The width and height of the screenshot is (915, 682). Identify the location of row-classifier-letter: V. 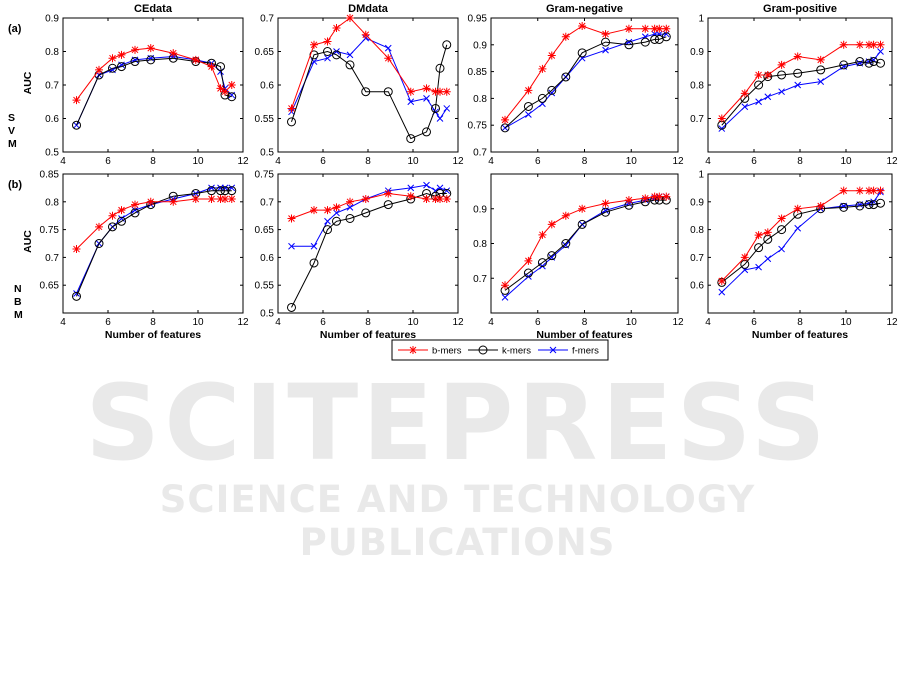
(11, 131).